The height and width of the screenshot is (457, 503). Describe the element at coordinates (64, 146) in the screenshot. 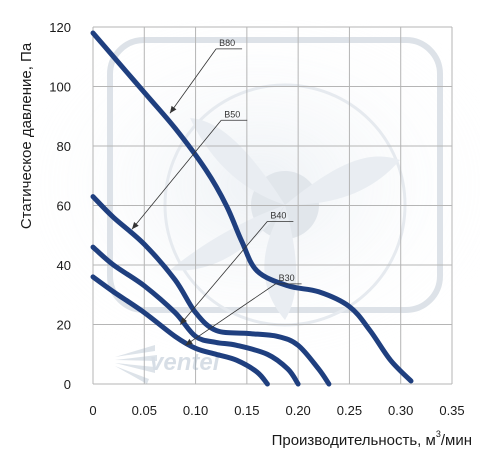

I see `y-tick-label: 80` at that location.